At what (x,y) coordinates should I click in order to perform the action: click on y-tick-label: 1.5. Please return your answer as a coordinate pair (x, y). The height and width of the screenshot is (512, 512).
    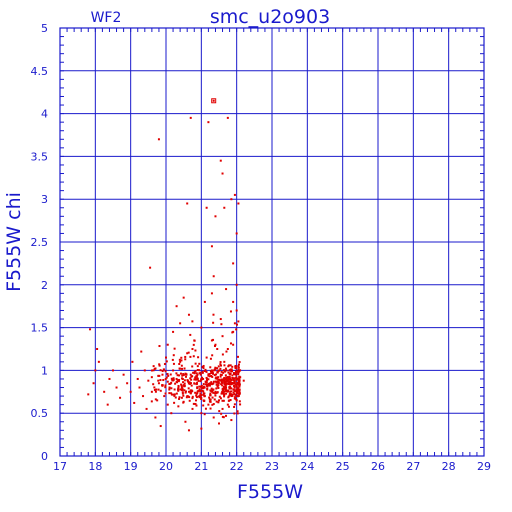
    Looking at the image, I should click on (40, 328).